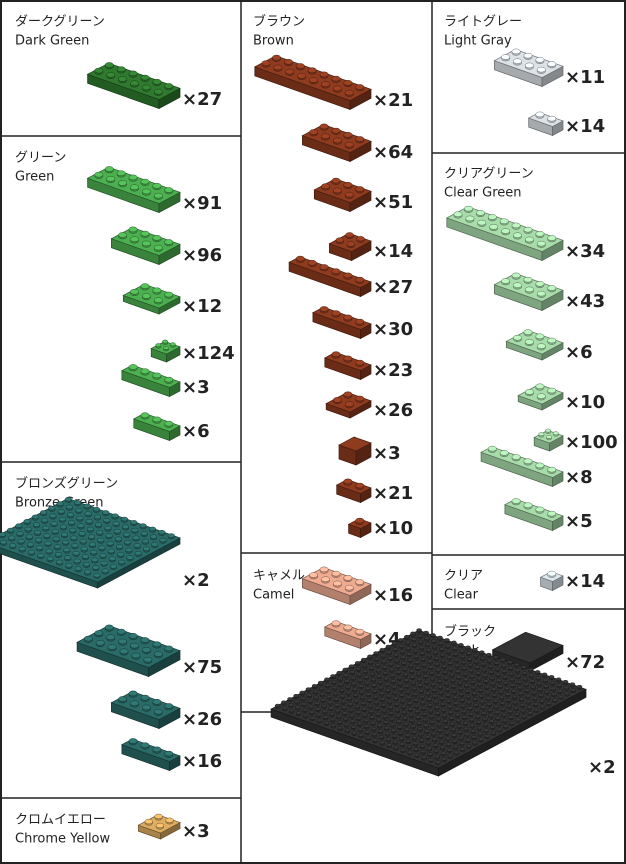 Image resolution: width=626 pixels, height=864 pixels. Describe the element at coordinates (196, 831) in the screenshot. I see `part-count: ×3` at that location.